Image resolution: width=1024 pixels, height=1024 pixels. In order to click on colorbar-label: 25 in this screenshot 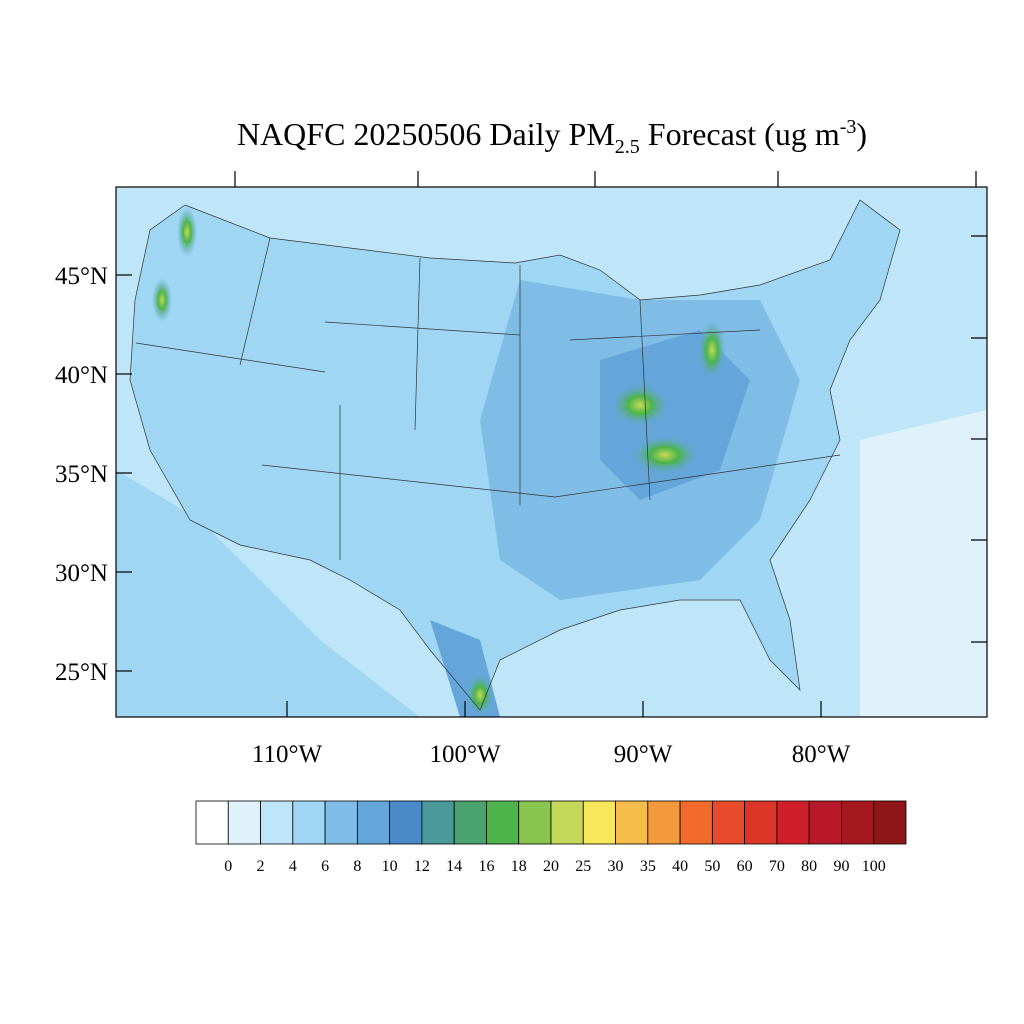, I will do `click(583, 866)`.